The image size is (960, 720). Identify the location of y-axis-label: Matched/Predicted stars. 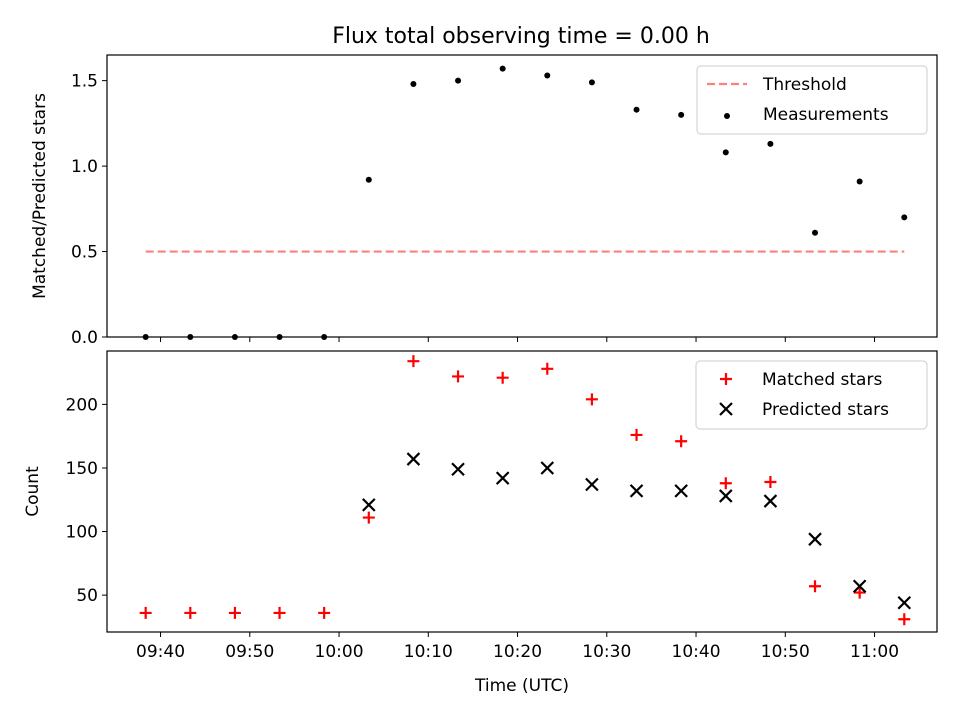
(40, 196).